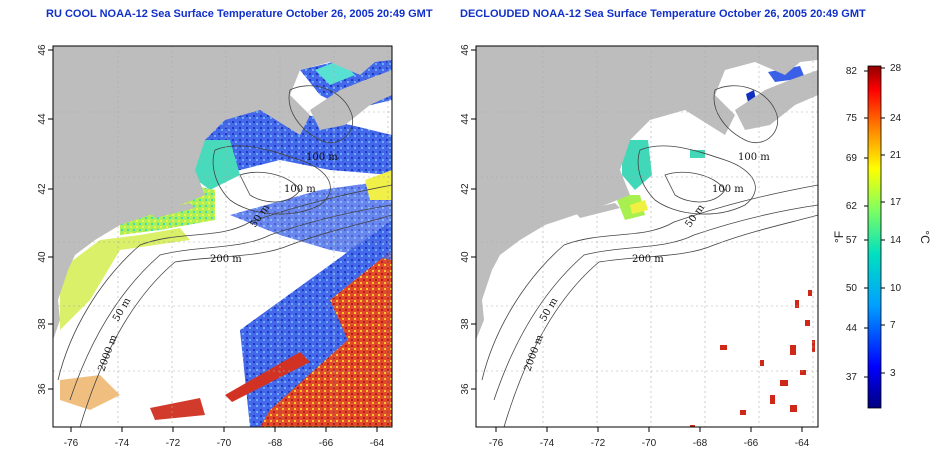 The image size is (950, 475). What do you see at coordinates (42, 324) in the screenshot?
I see `left-y-tick-38: 38` at bounding box center [42, 324].